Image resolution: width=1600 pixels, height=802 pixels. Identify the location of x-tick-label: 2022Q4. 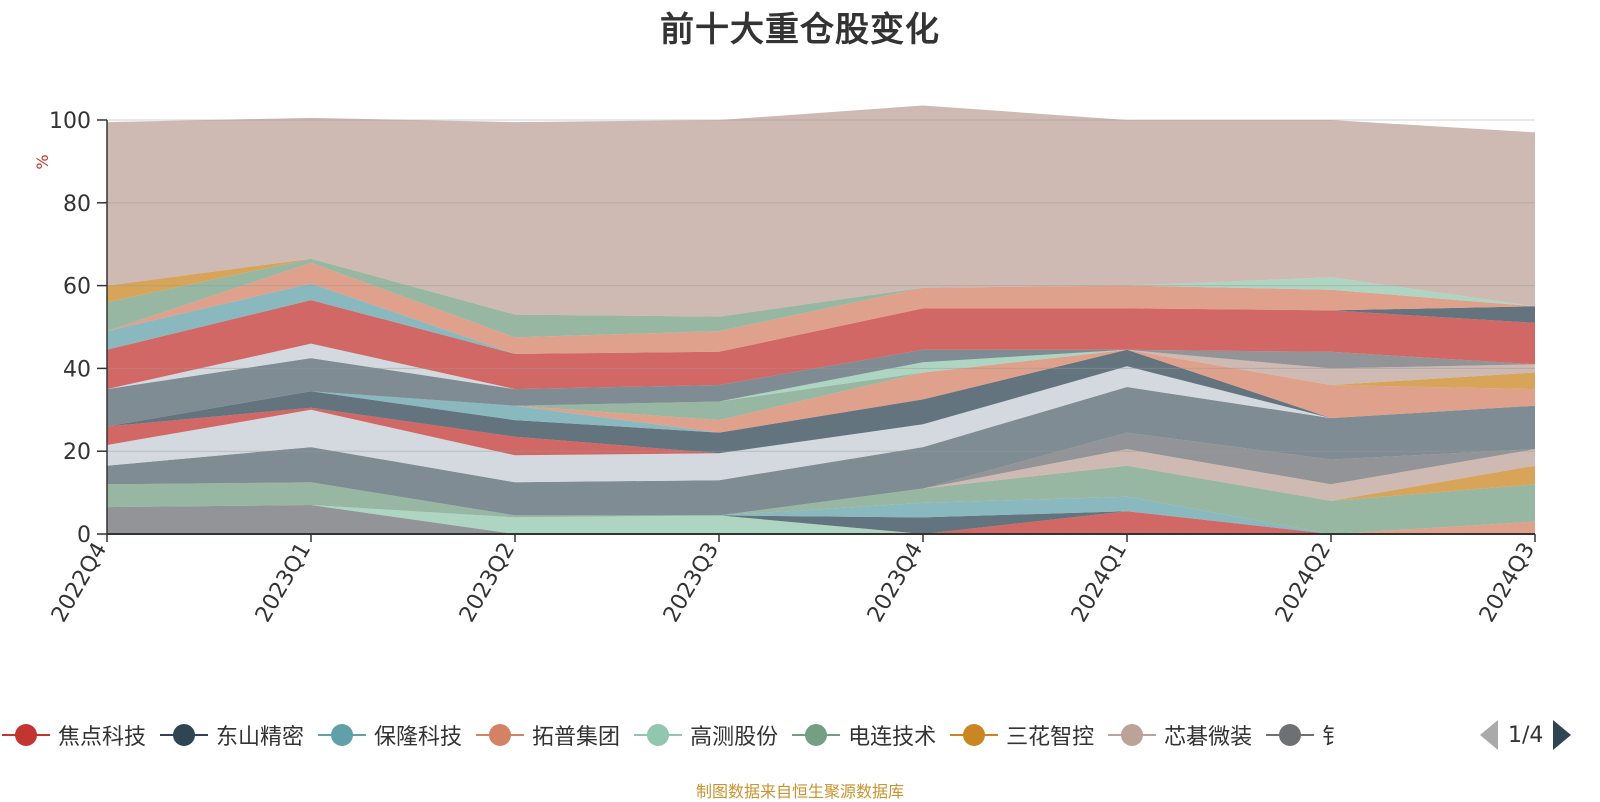
(79, 583).